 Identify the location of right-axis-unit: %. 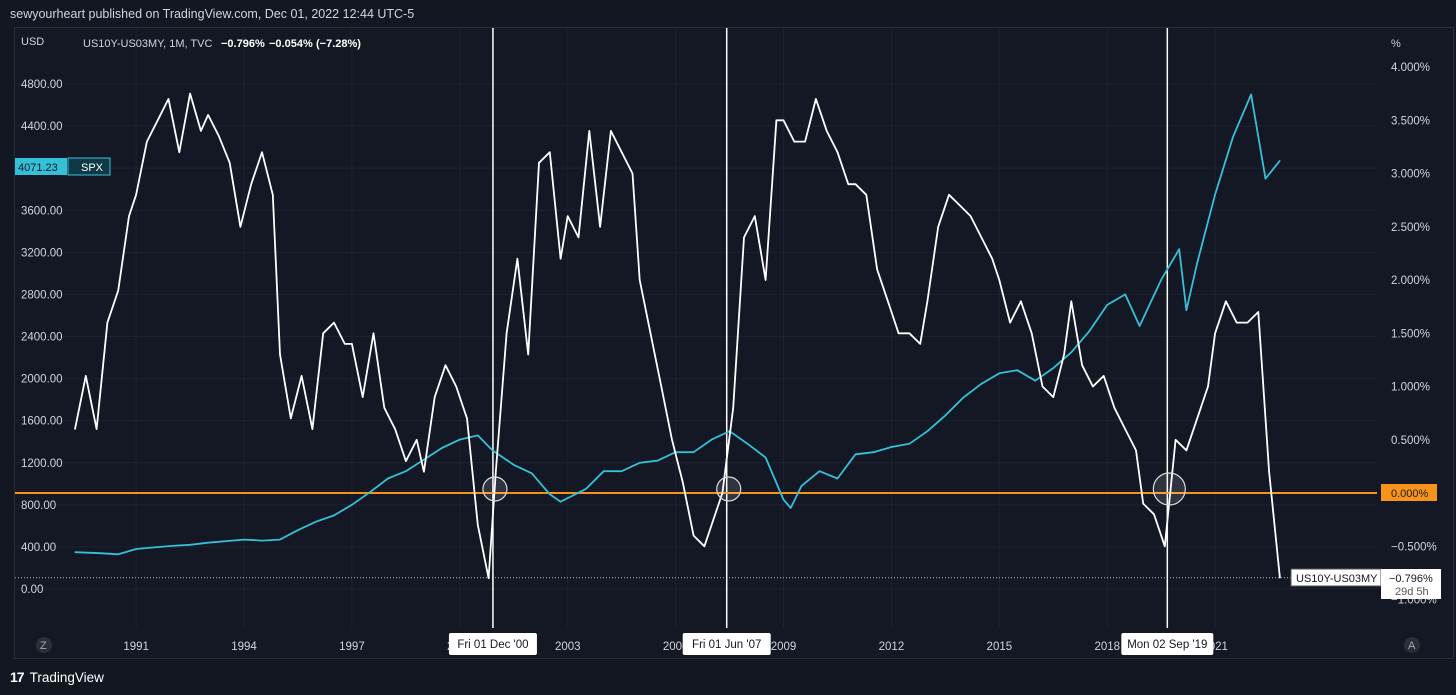
(1396, 44).